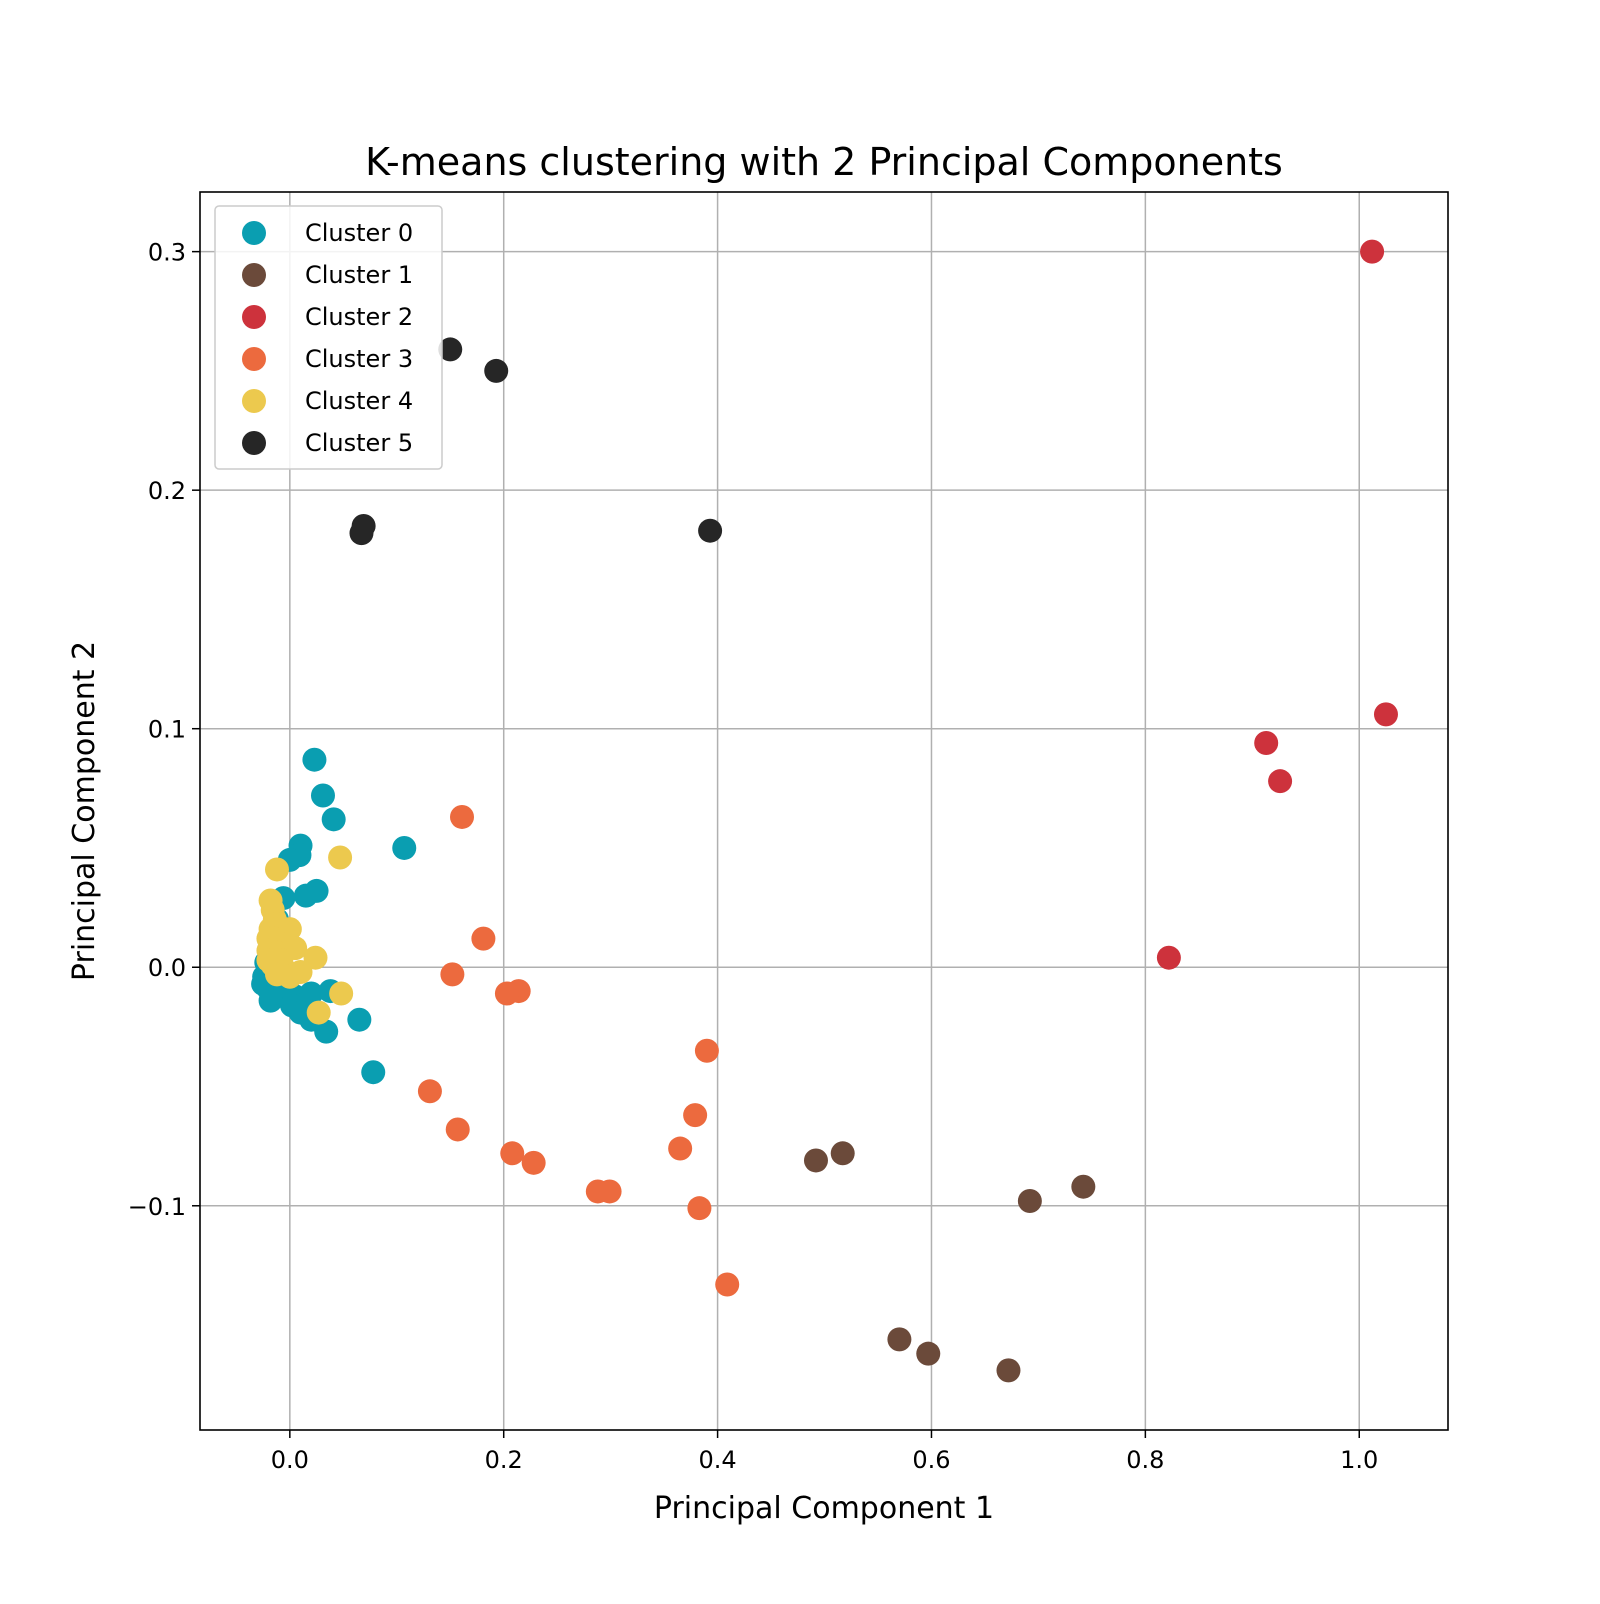 The image size is (1600, 1604). I want to click on legend-label: Cluster 4, so click(359, 401).